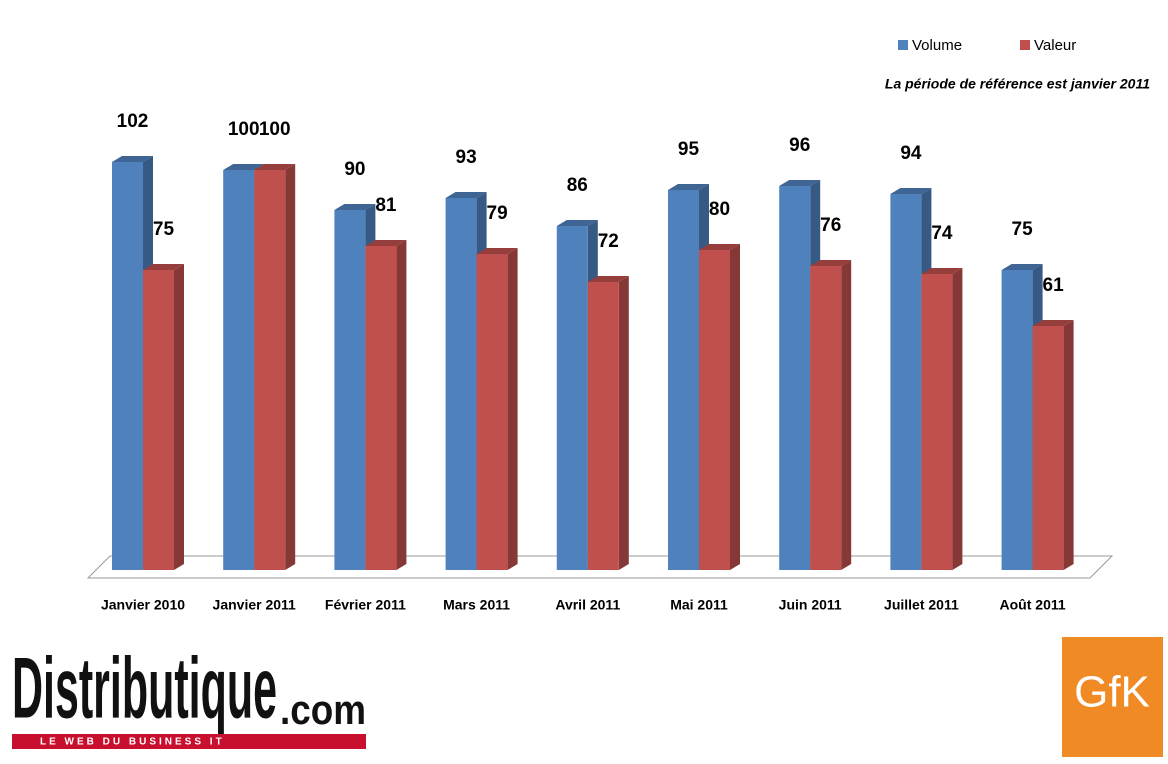 The width and height of the screenshot is (1168, 764). Describe the element at coordinates (987, 45) in the screenshot. I see `legend: Volume Valeur` at that location.